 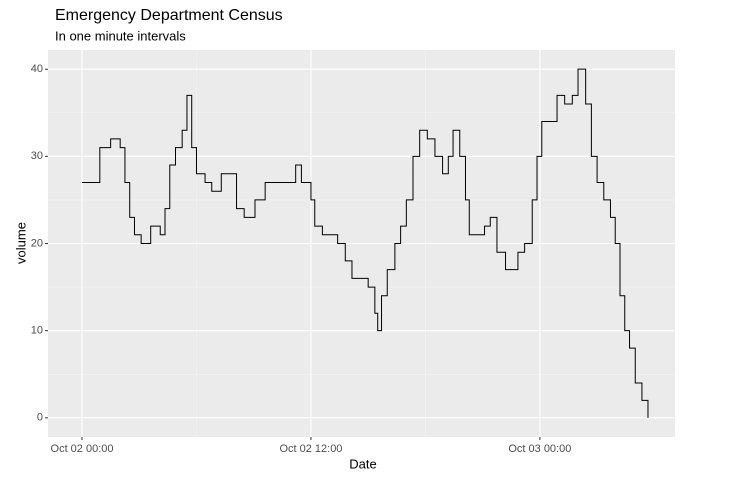 I want to click on x-tick-label: Oct 02 00:00, so click(x=82, y=449).